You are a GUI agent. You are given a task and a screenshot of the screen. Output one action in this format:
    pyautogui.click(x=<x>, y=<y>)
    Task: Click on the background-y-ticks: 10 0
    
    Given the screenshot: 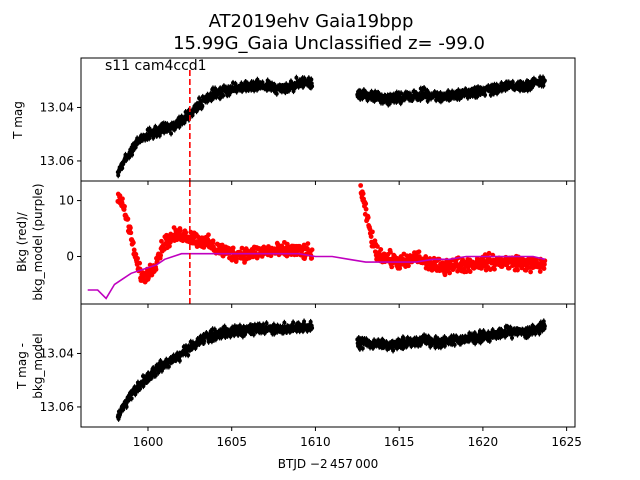 What is the action you would take?
    pyautogui.click(x=70, y=228)
    